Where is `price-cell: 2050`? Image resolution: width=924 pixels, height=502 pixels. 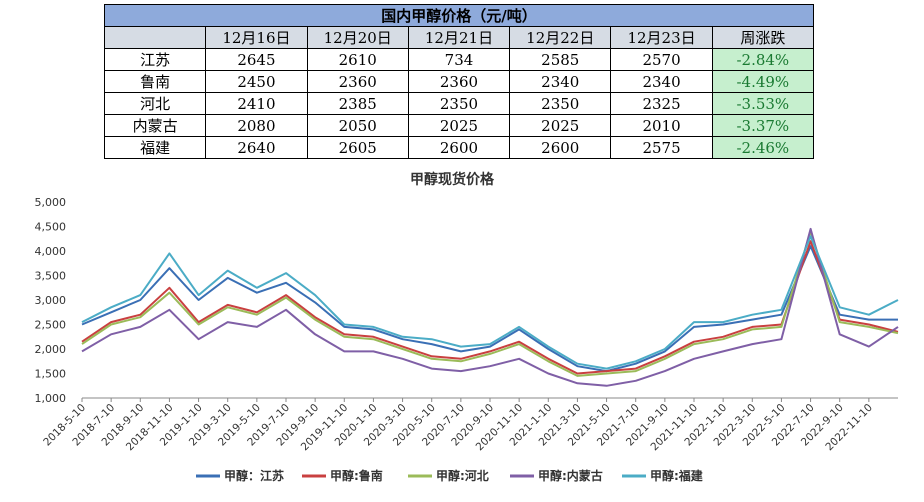 price-cell: 2050 is located at coordinates (357, 125).